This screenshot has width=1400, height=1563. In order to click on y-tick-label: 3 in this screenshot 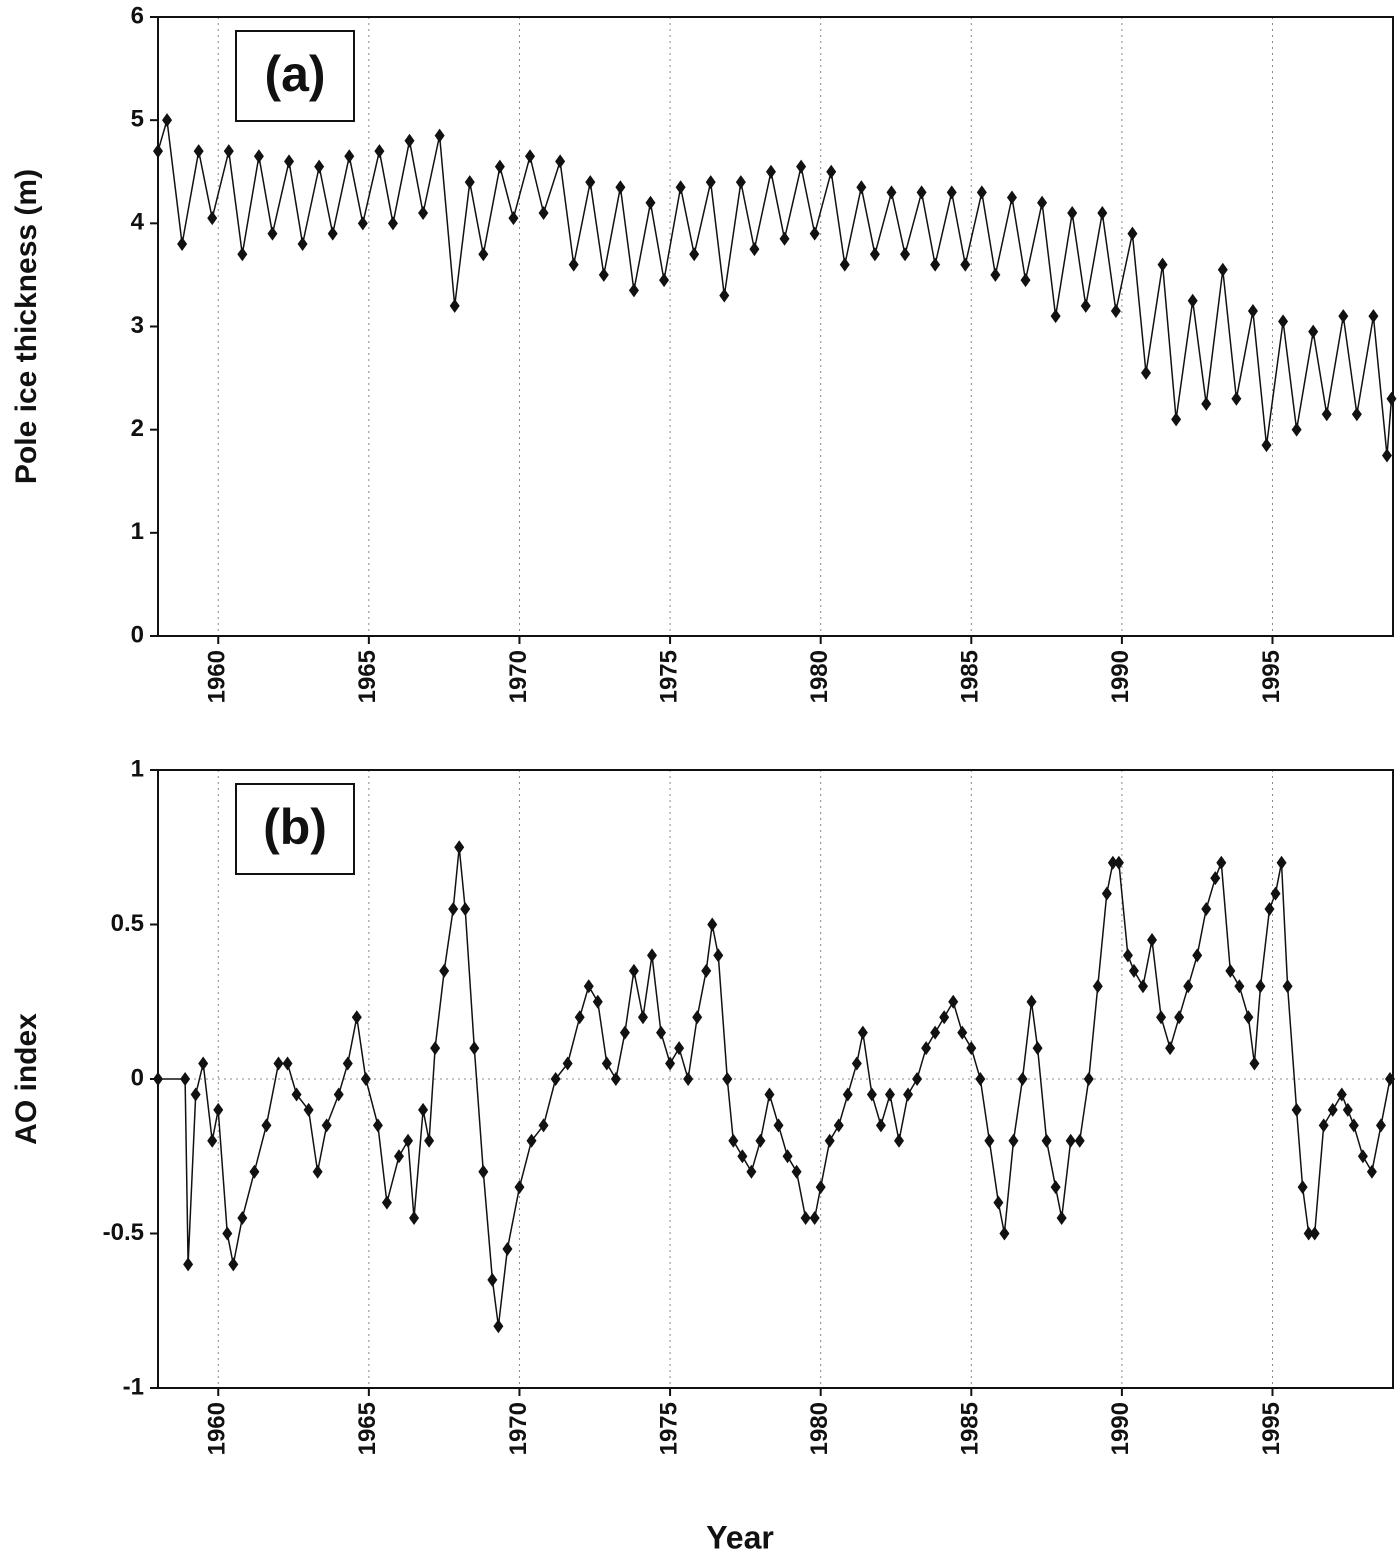, I will do `click(137, 325)`.